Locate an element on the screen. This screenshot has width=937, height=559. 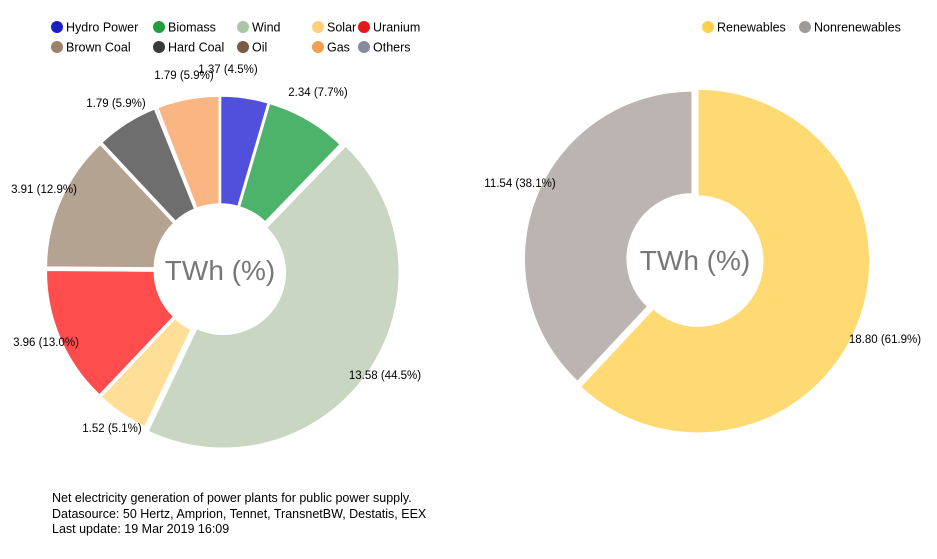
legend-item-brown-coal: Brown Coal is located at coordinates (91, 48).